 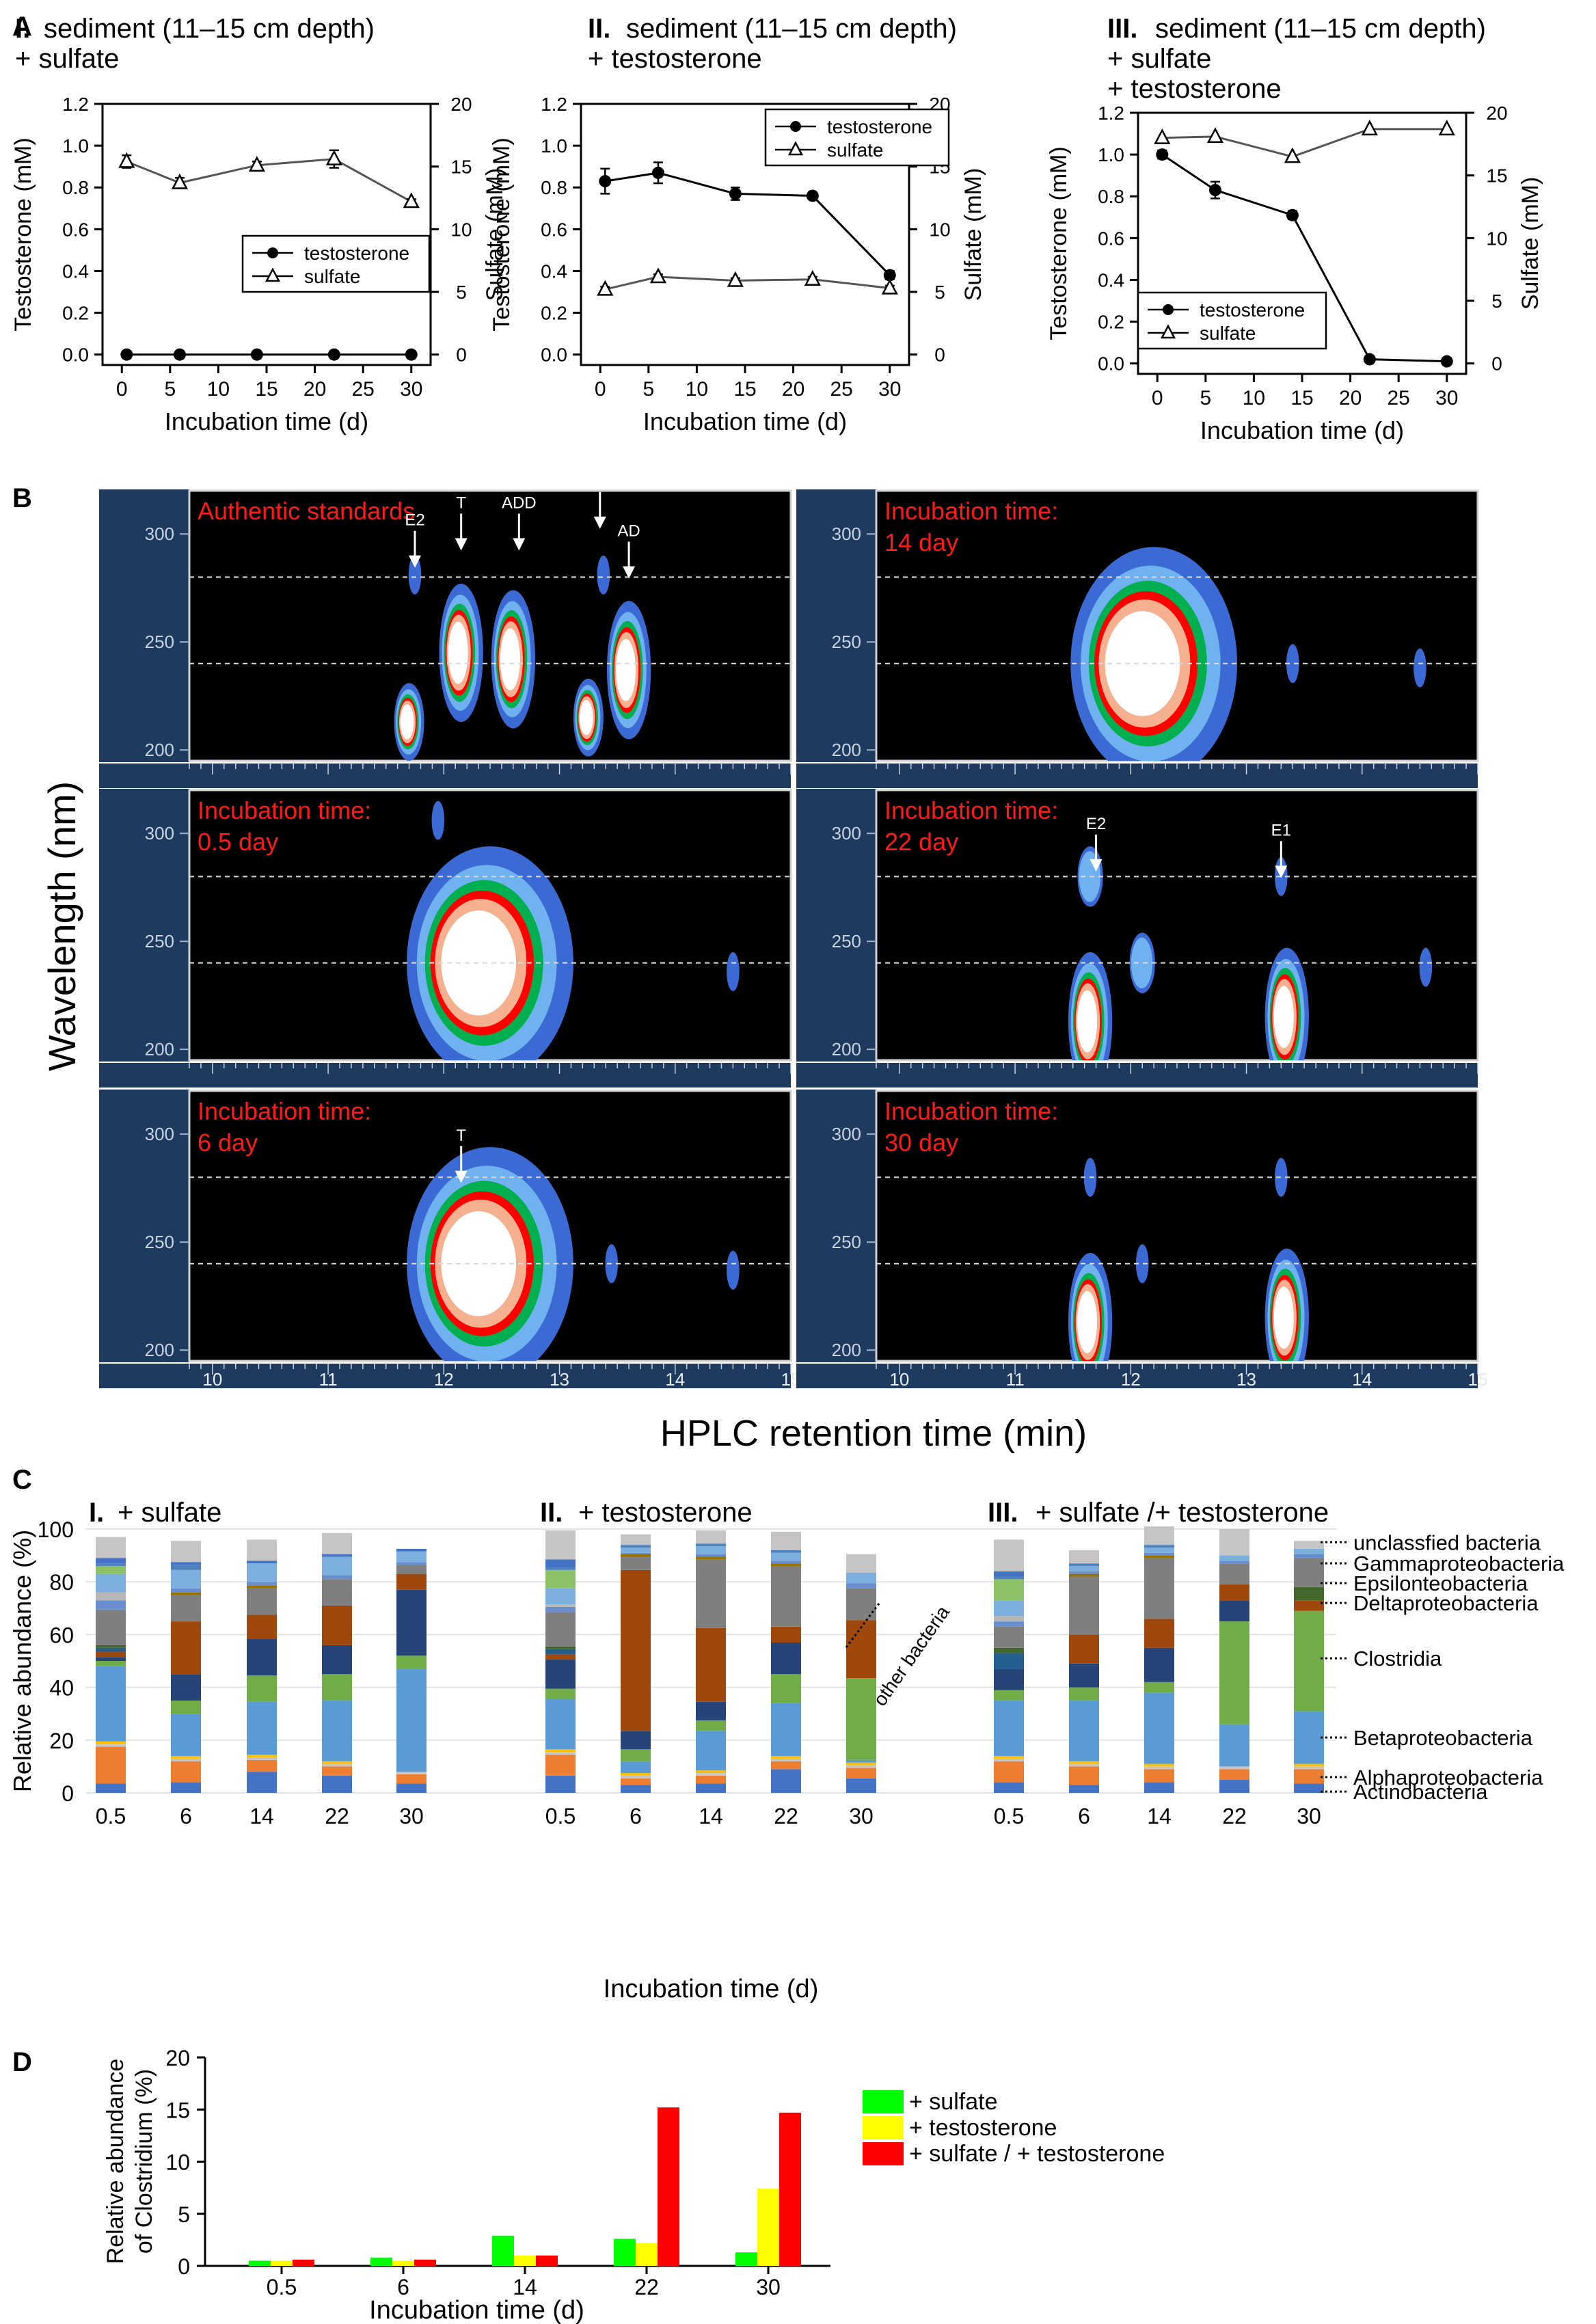 I want to click on legend-label: sulfate, so click(x=1228, y=333).